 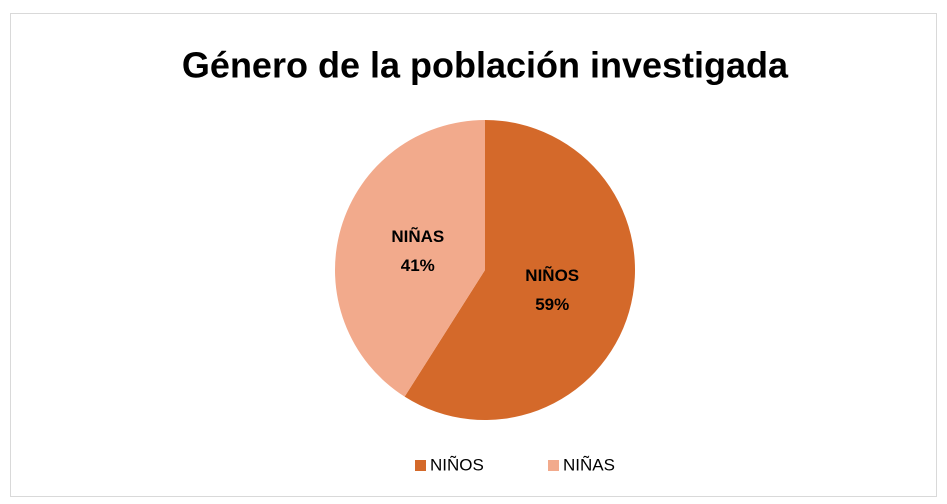 I want to click on slice-category-label: NIÑOS, so click(x=552, y=275).